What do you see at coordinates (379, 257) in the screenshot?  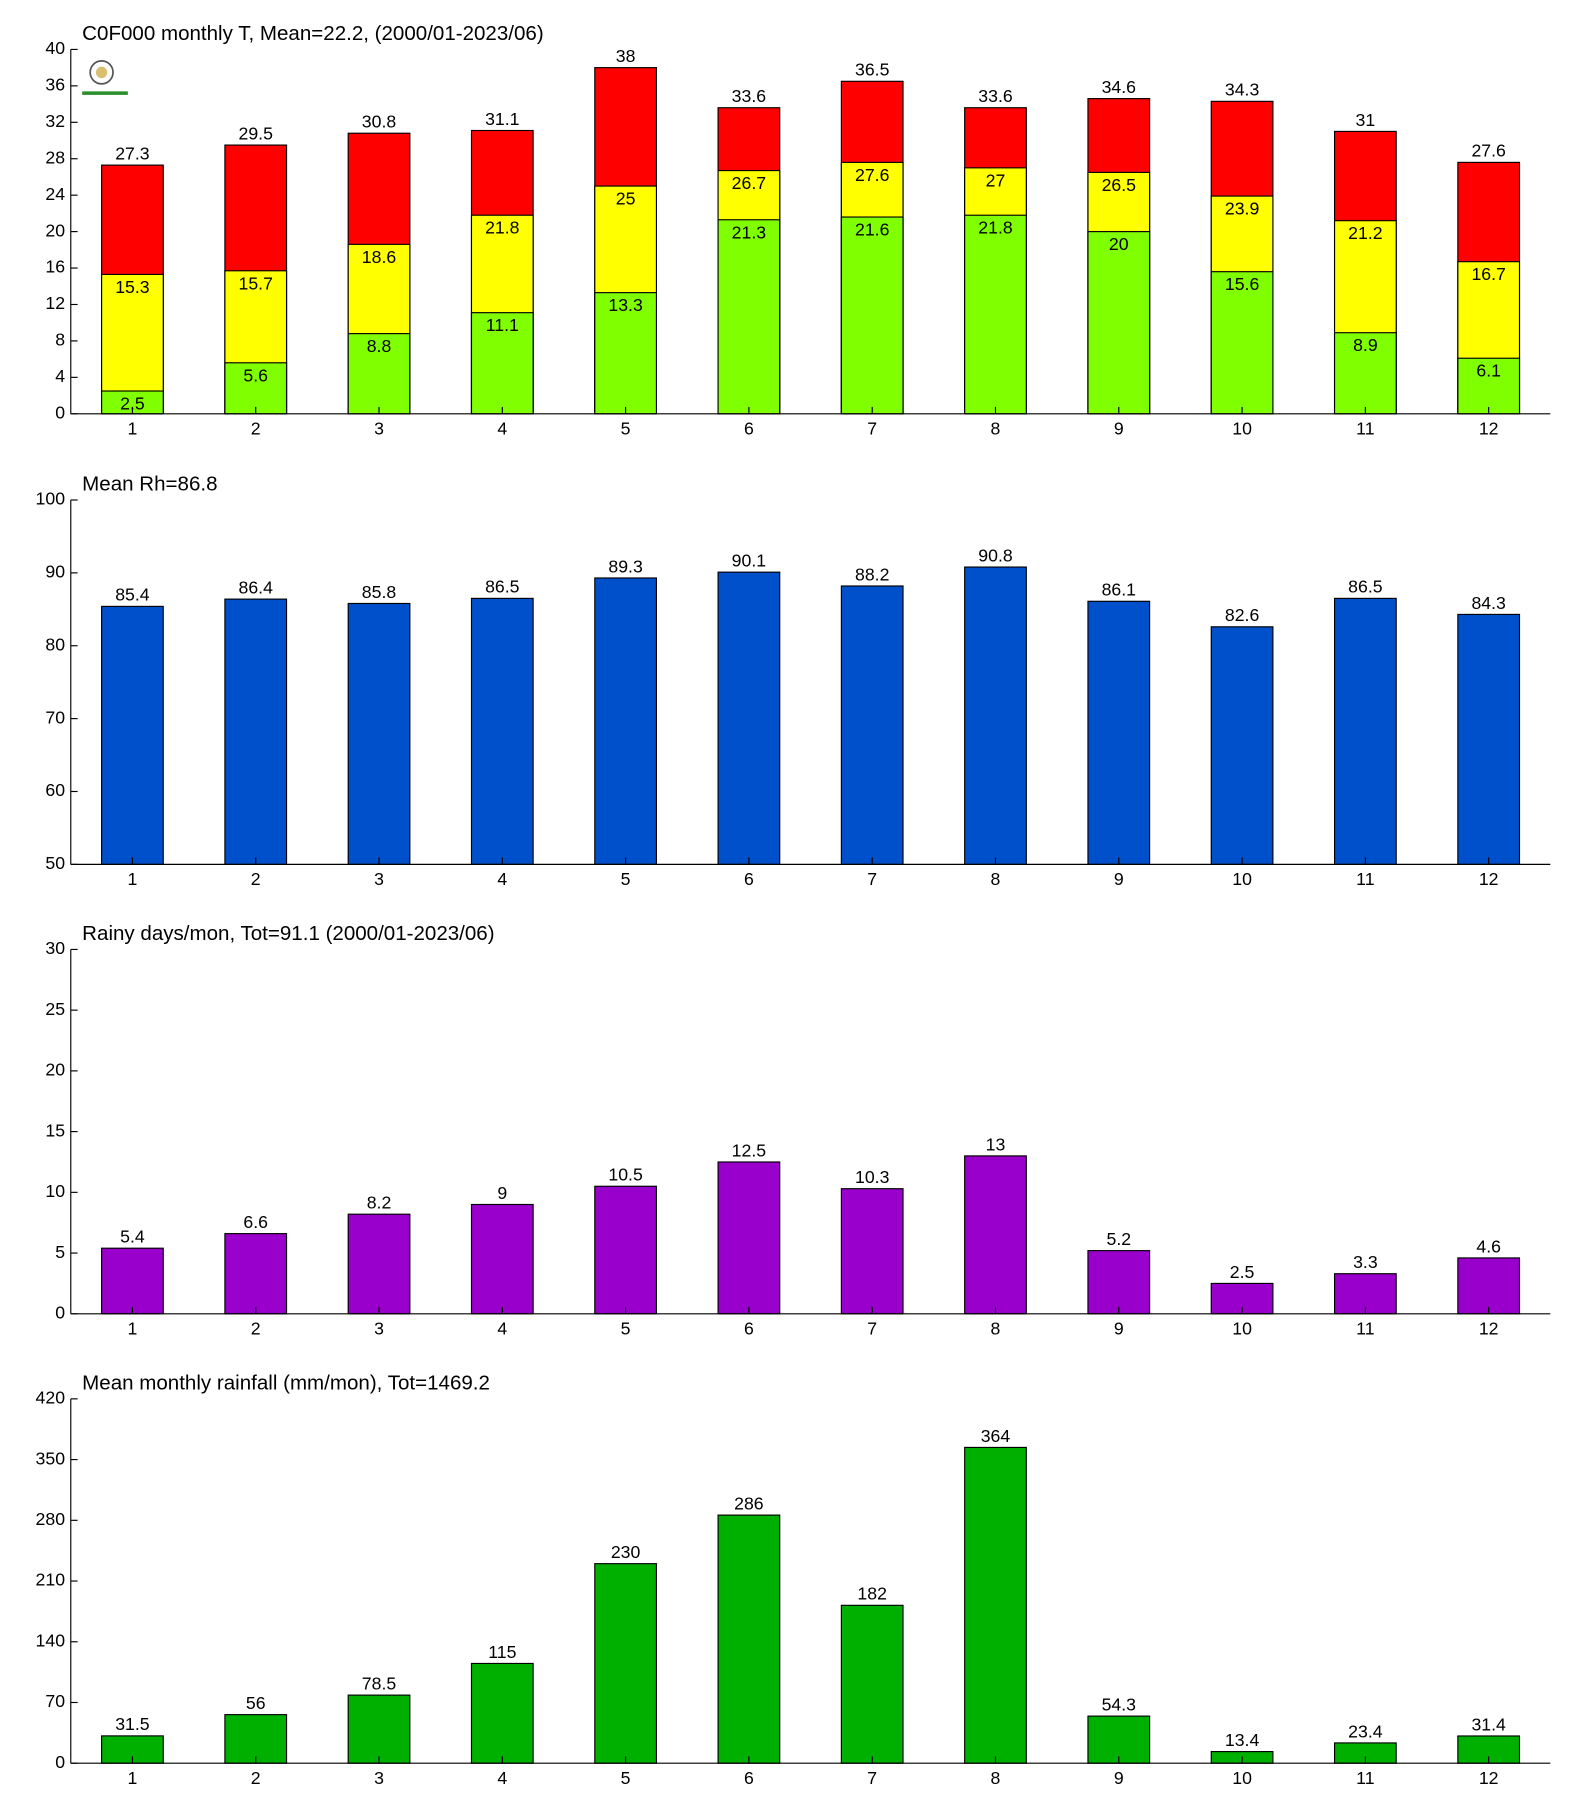 I see `data-label: 18.6` at bounding box center [379, 257].